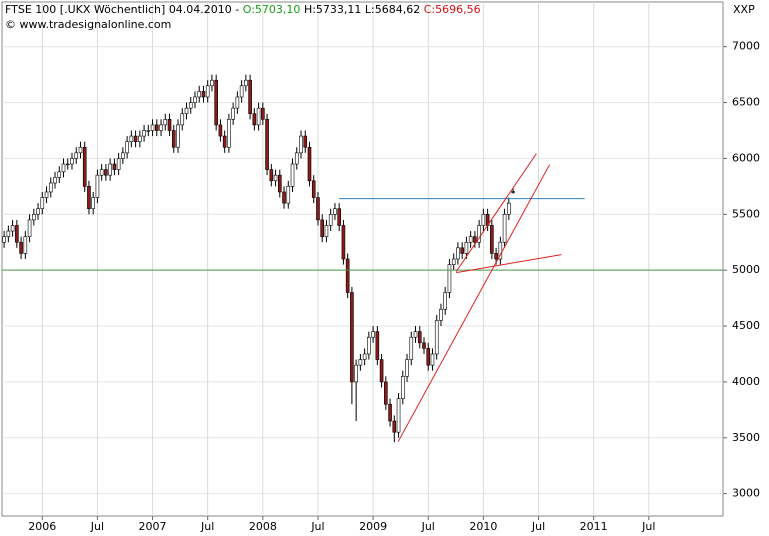 The height and width of the screenshot is (536, 769). What do you see at coordinates (272, 9) in the screenshot?
I see `header-open: O:5703,10` at bounding box center [272, 9].